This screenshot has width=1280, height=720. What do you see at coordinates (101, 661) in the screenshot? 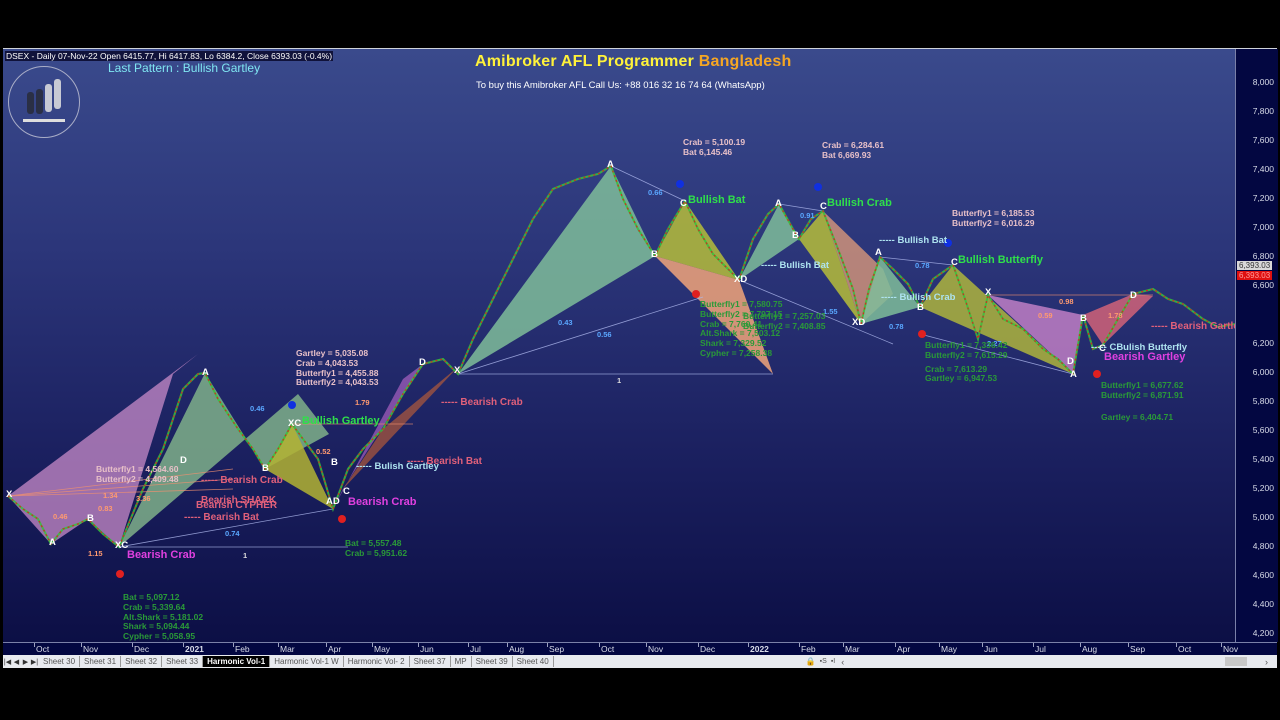
I see `tab-sheet-31: Sheet 31` at bounding box center [101, 661].